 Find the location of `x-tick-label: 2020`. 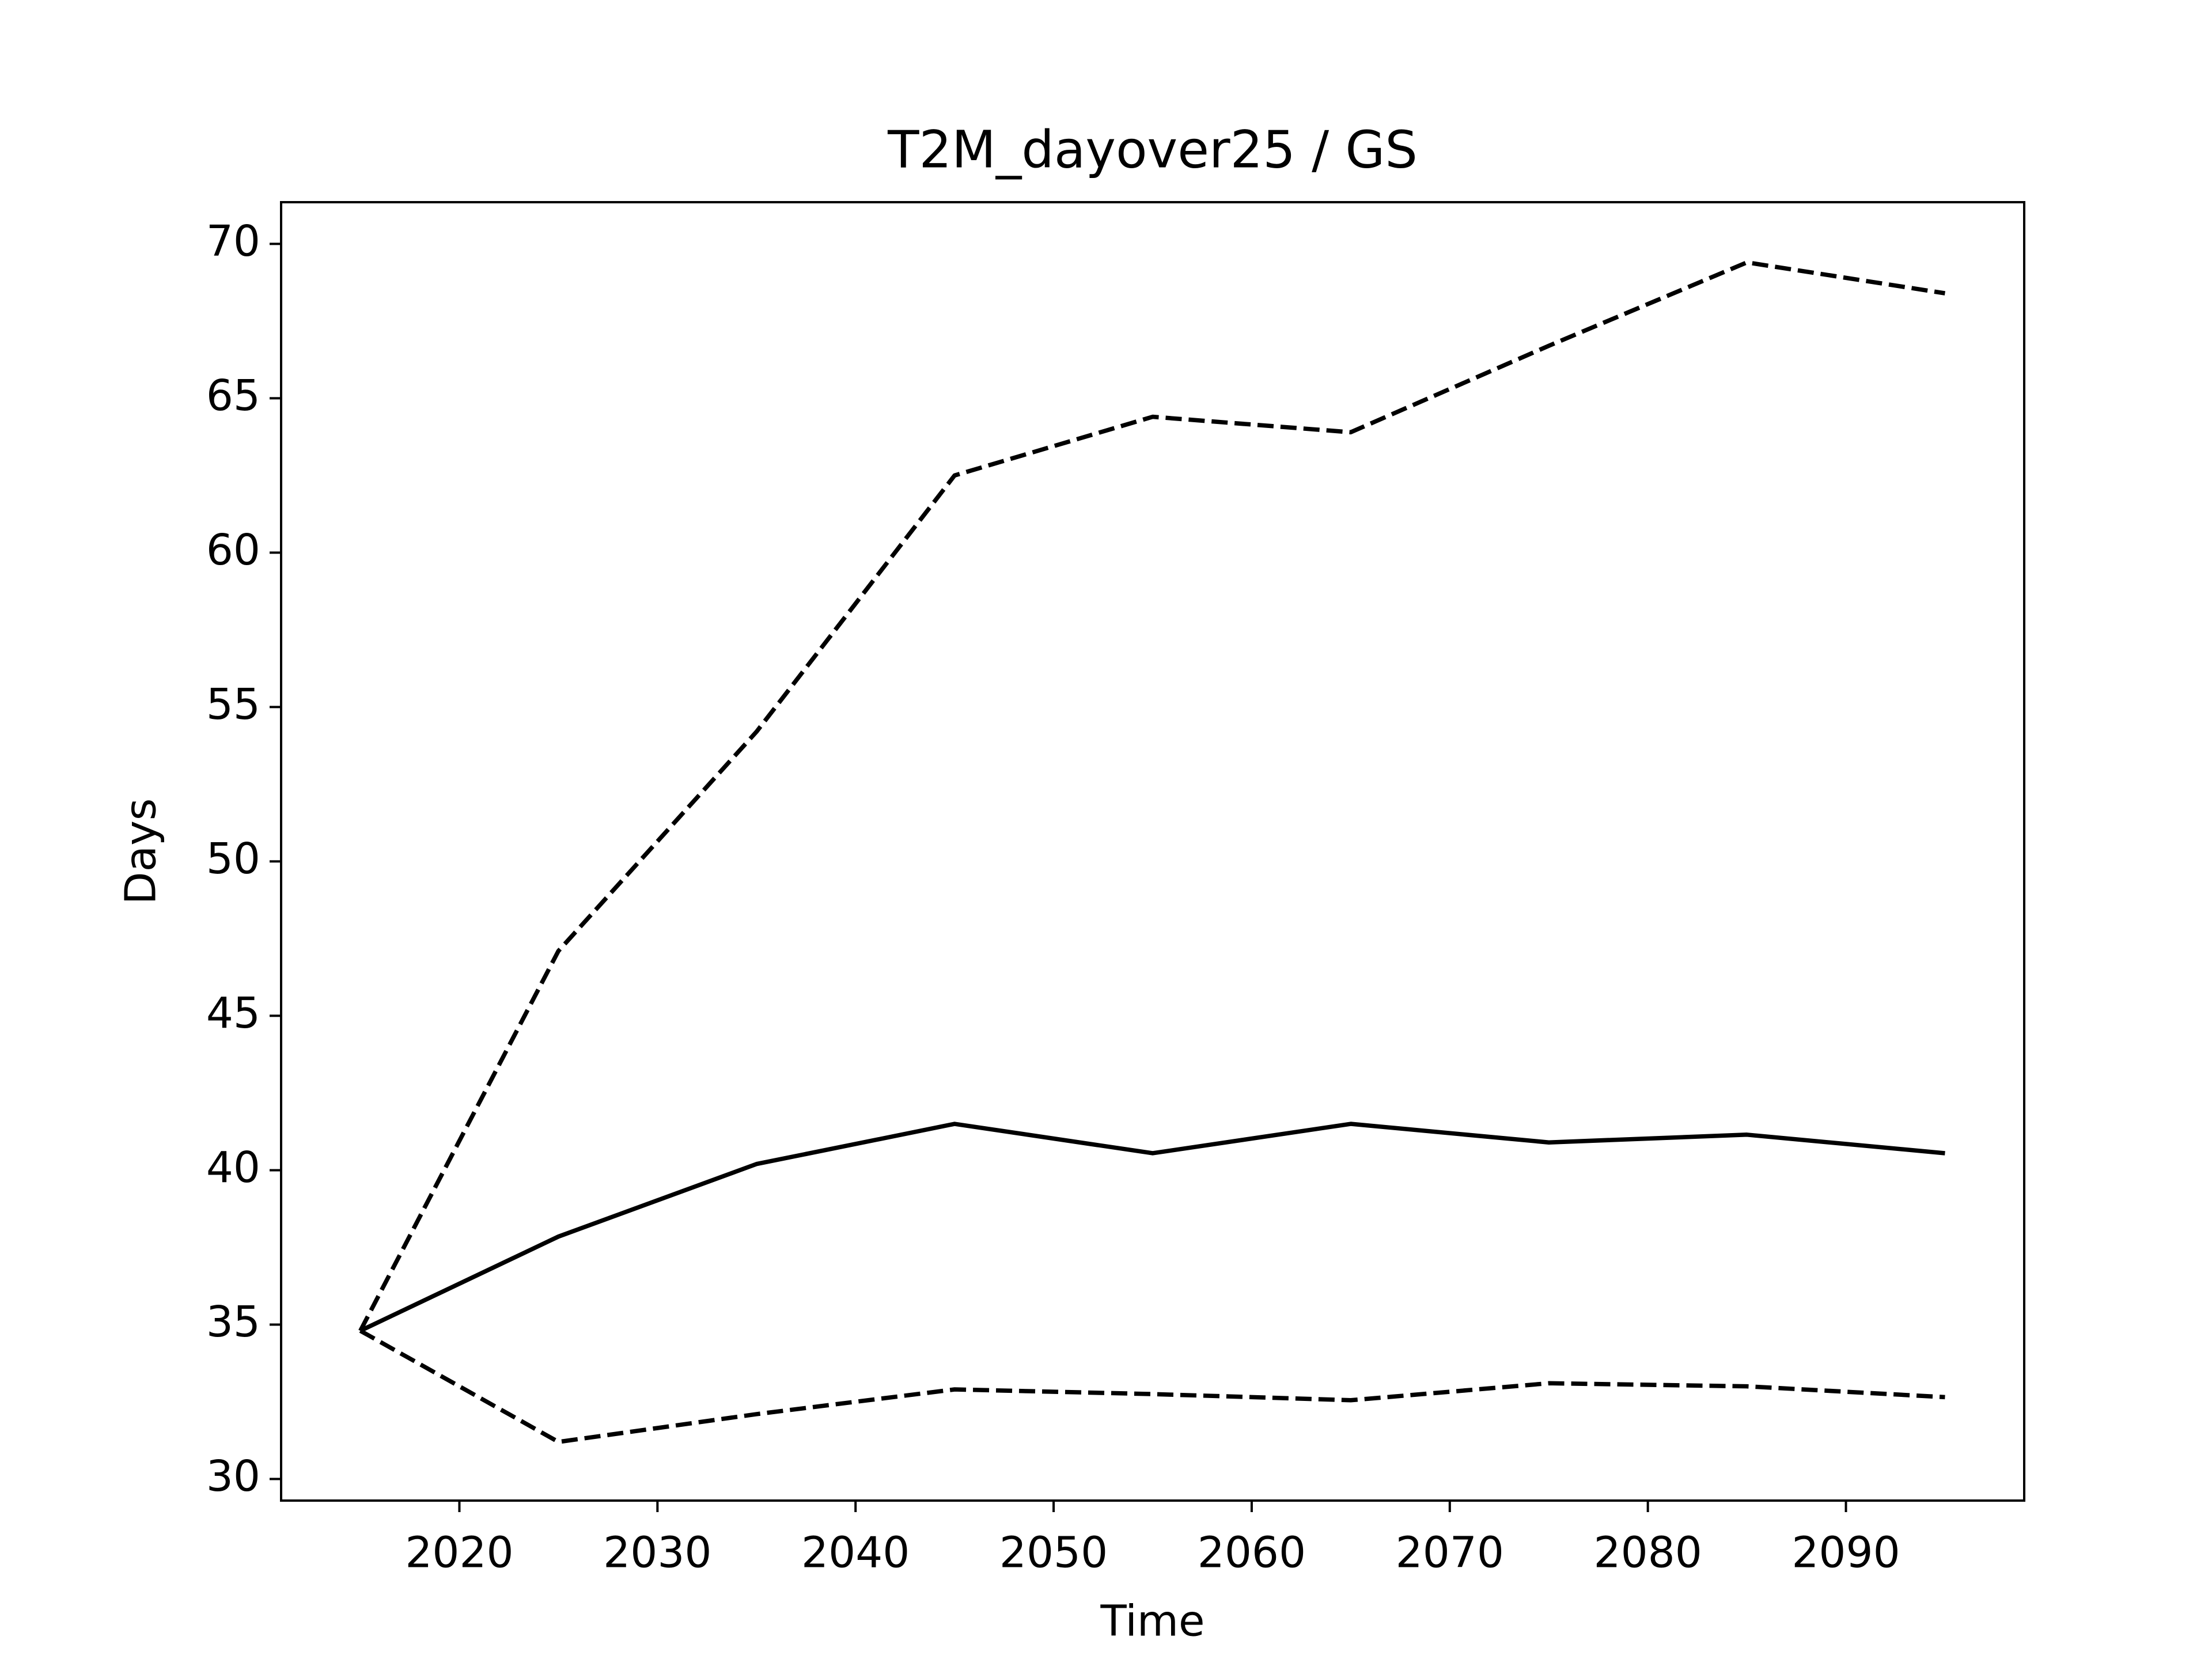

x-tick-label: 2020 is located at coordinates (459, 1553).